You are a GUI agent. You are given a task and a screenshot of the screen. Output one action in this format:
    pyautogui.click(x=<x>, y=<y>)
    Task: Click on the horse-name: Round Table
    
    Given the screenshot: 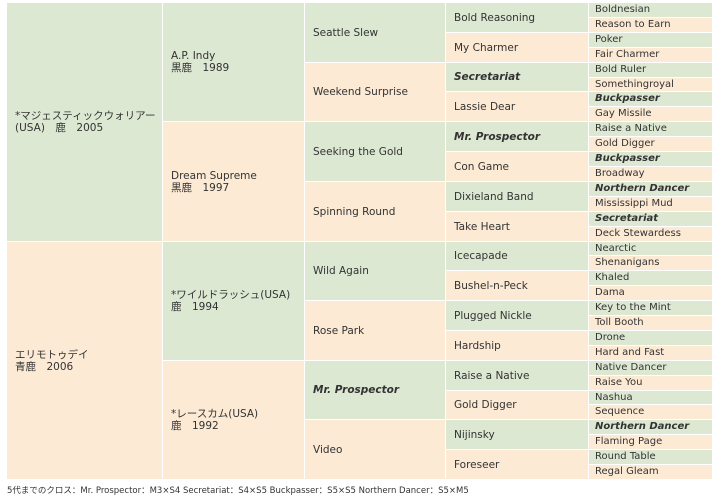 What is the action you would take?
    pyautogui.click(x=625, y=456)
    